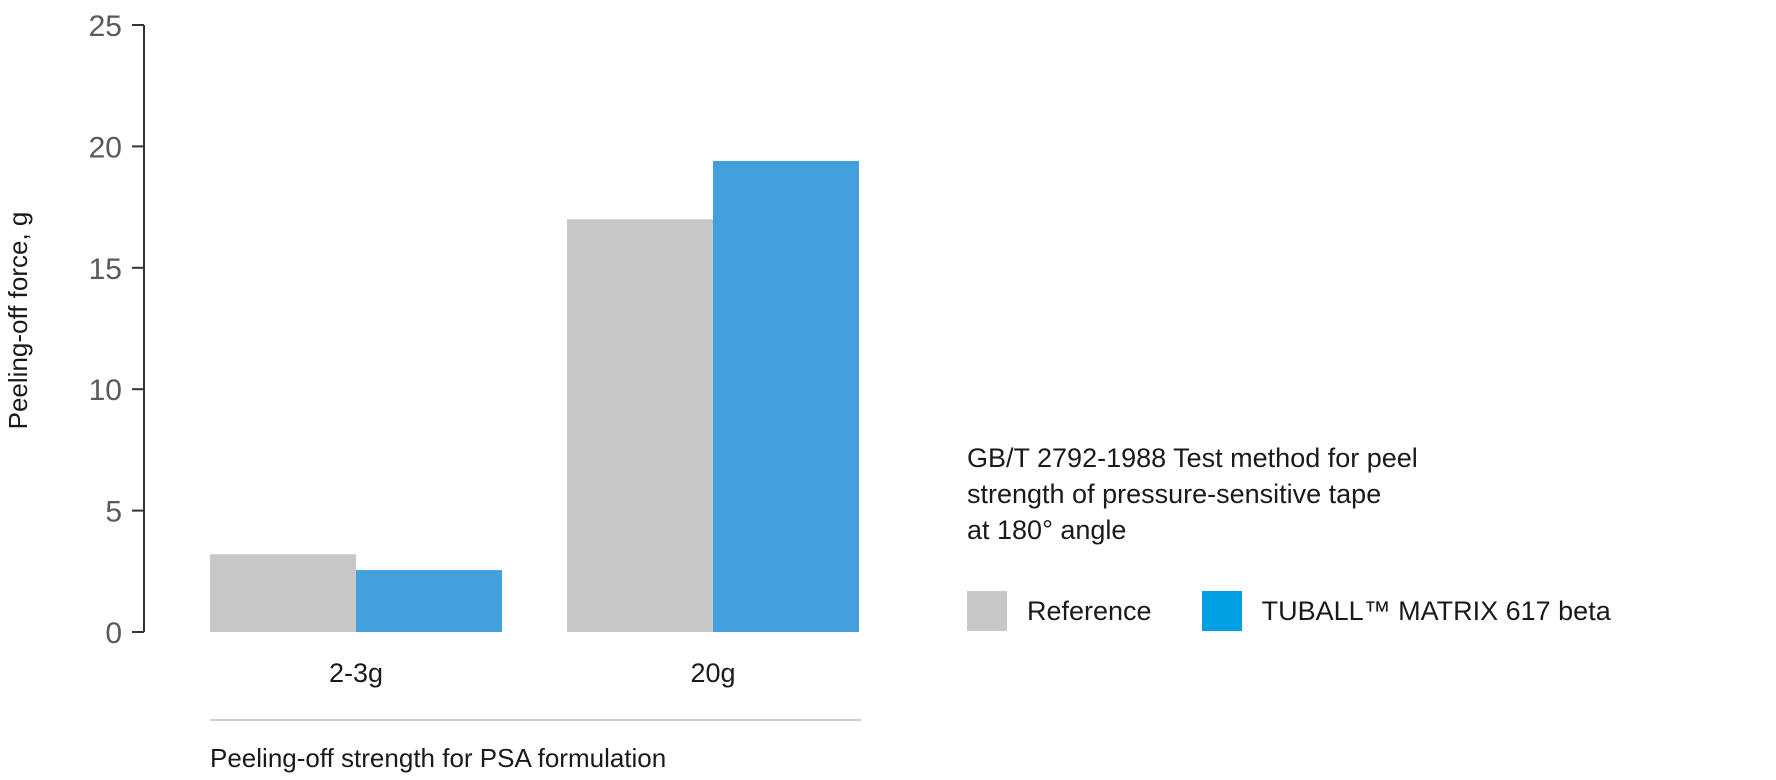 This screenshot has width=1776, height=780. I want to click on x-labels: 2-3g 20g, so click(532, 673).